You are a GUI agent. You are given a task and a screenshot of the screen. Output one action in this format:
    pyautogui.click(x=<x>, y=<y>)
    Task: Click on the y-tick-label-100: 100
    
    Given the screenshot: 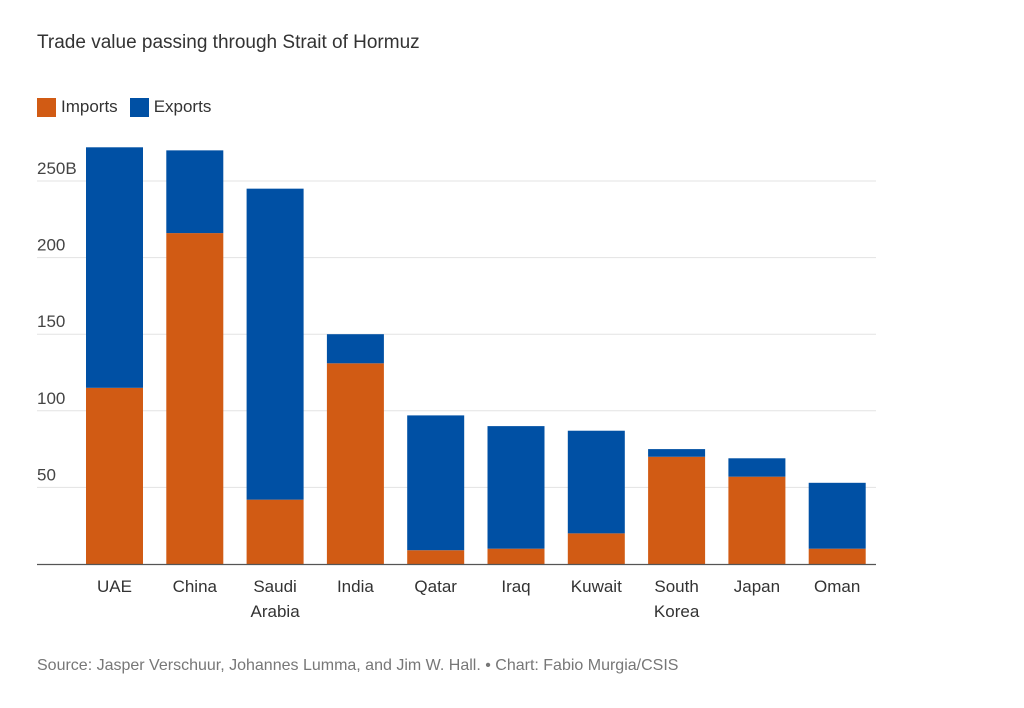 What is the action you would take?
    pyautogui.click(x=51, y=398)
    